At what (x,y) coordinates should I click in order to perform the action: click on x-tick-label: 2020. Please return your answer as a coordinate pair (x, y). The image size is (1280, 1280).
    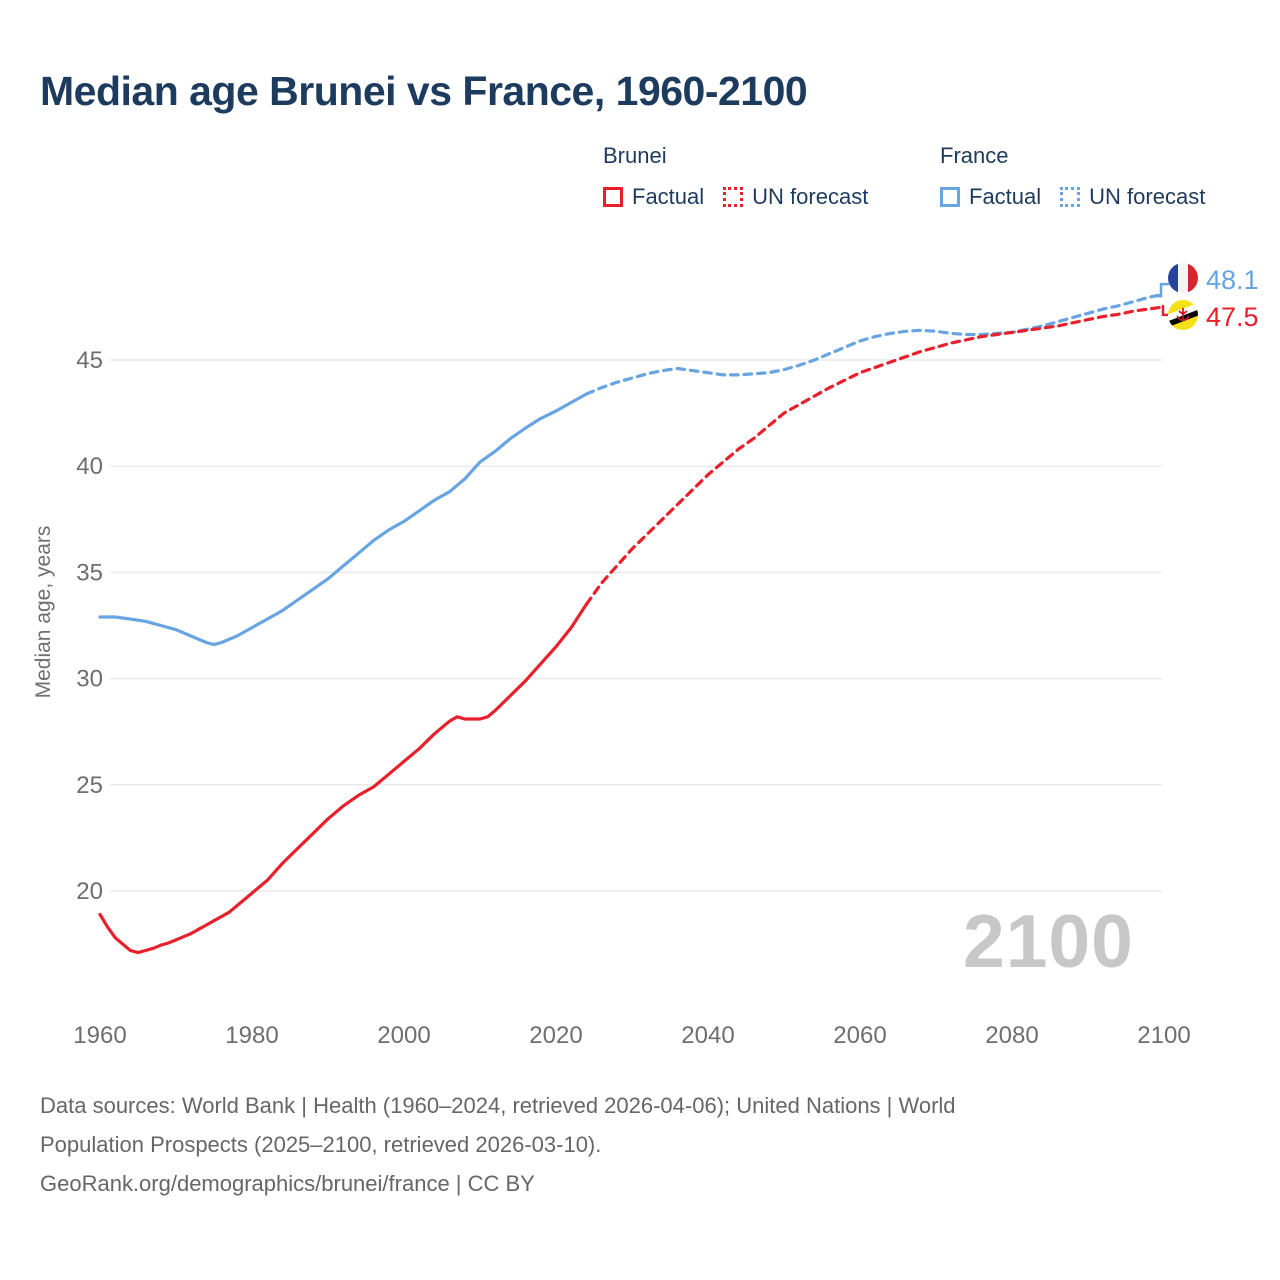
    Looking at the image, I should click on (555, 1035).